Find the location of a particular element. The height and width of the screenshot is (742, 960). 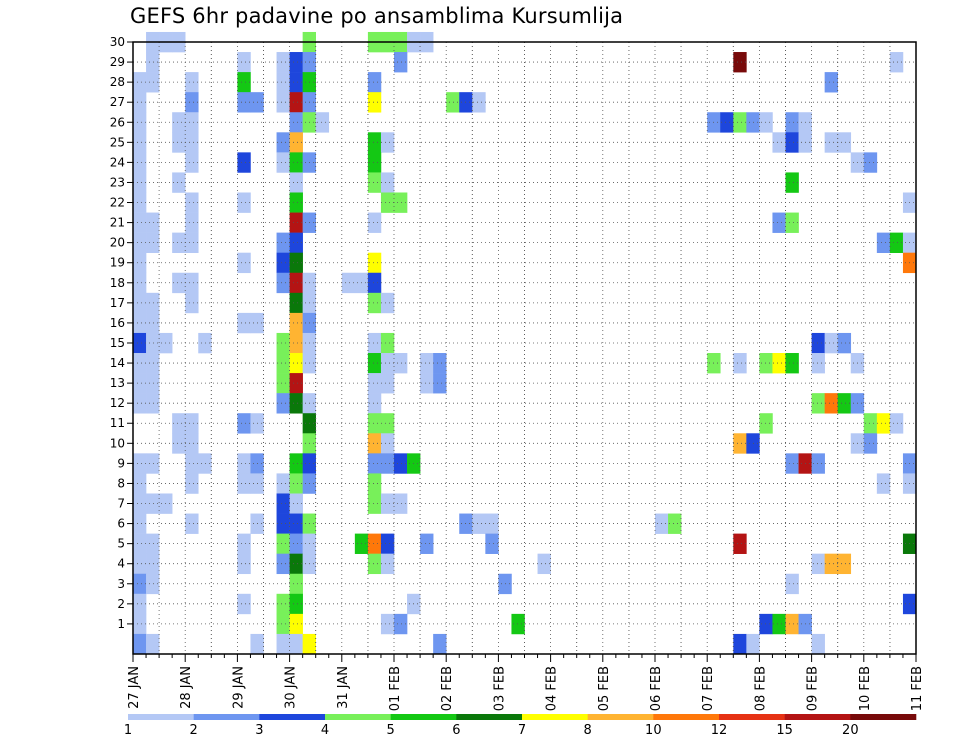

y-tick-label: 28 is located at coordinates (117, 82).